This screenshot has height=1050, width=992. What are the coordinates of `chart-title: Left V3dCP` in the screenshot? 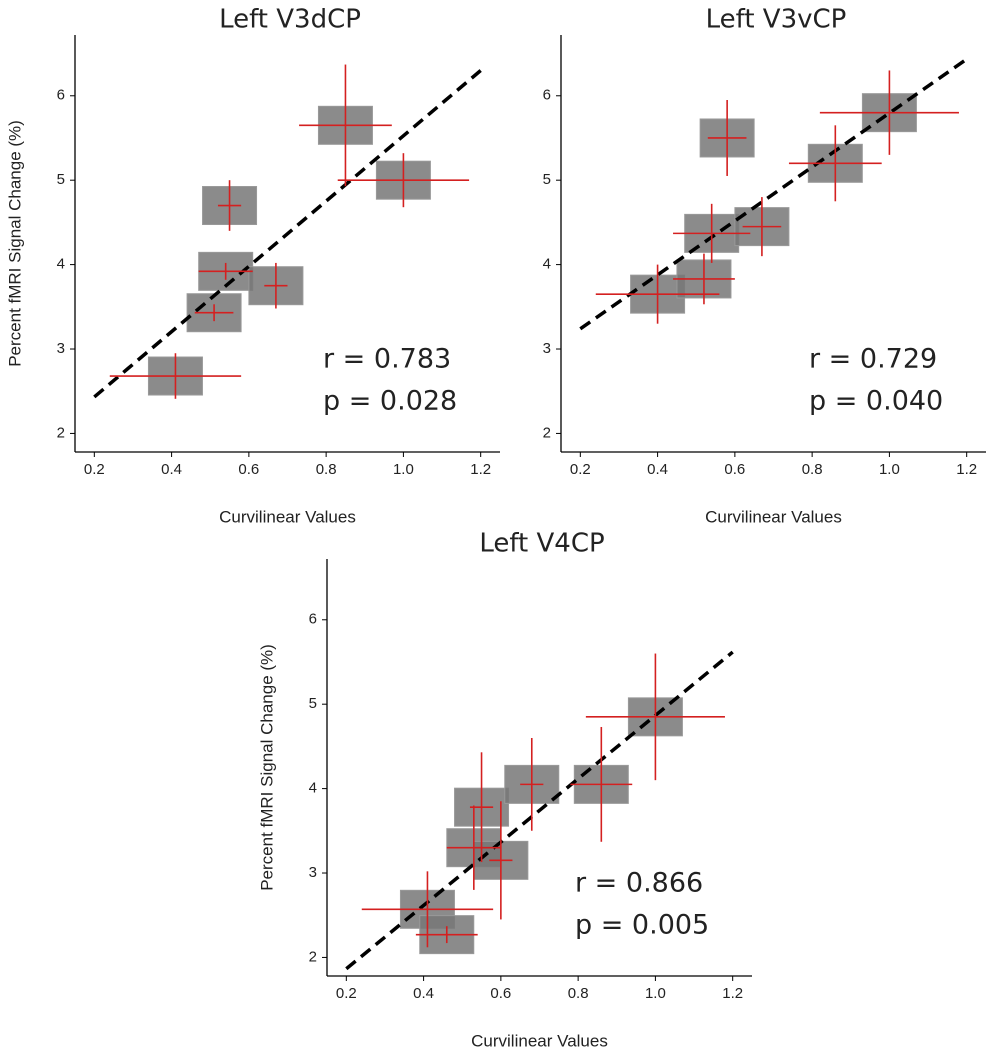 It's located at (290, 20).